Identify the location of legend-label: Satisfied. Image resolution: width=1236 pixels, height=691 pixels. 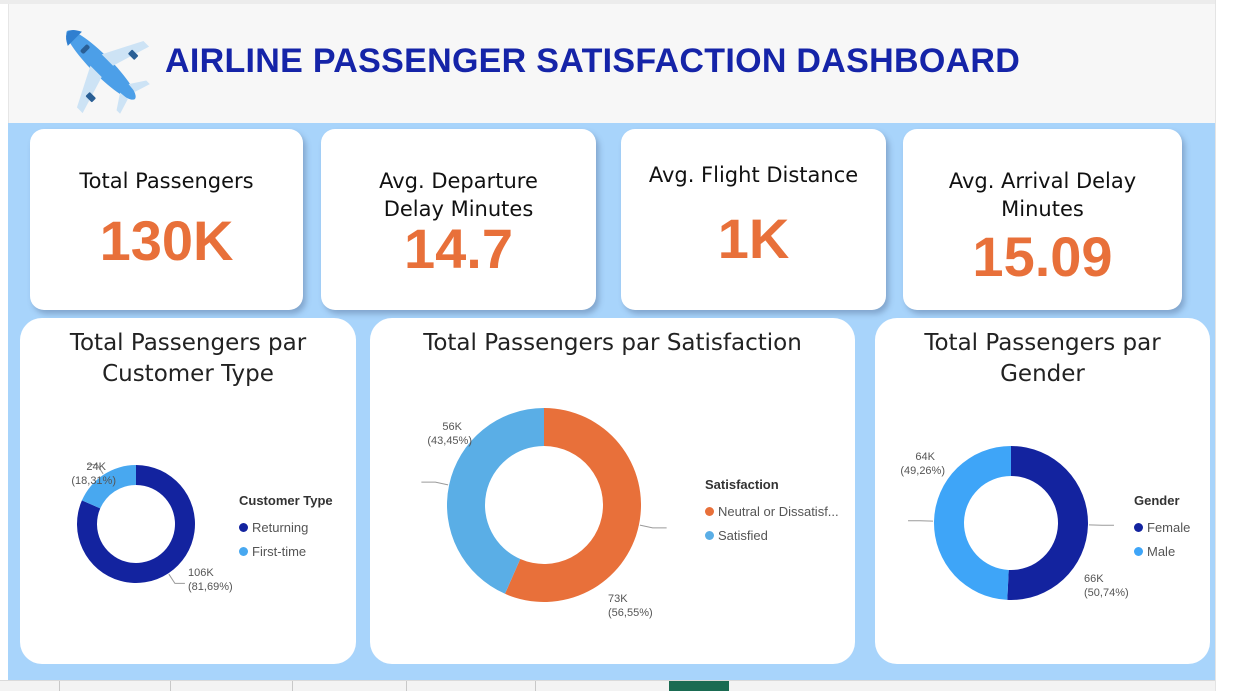
(743, 535).